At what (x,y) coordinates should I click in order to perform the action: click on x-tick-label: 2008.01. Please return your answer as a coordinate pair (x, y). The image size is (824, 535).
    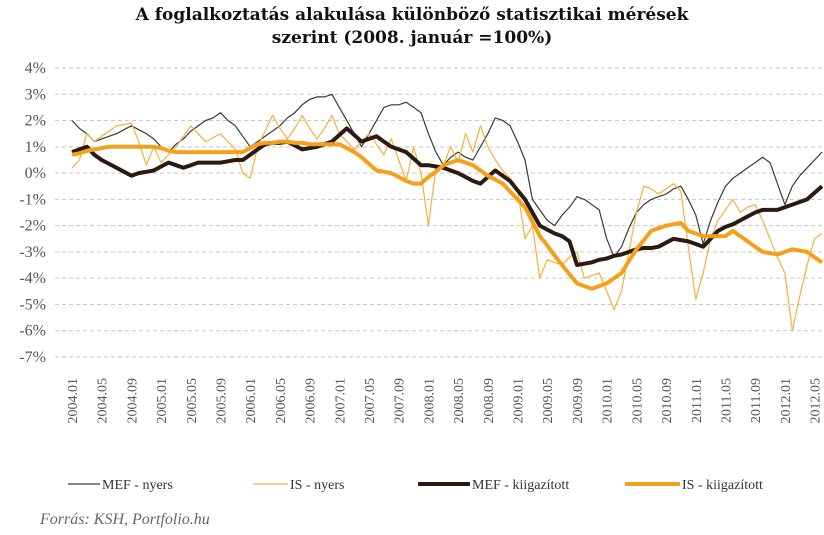
    Looking at the image, I should click on (429, 401).